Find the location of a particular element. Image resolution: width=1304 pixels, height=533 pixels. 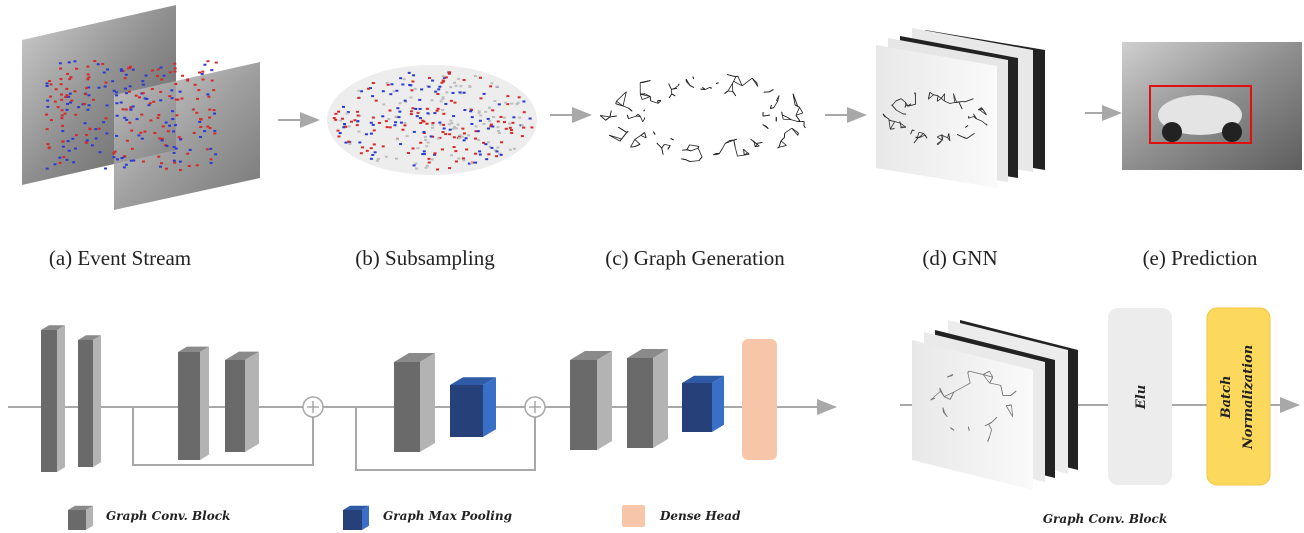

prediction-image is located at coordinates (1212, 106).